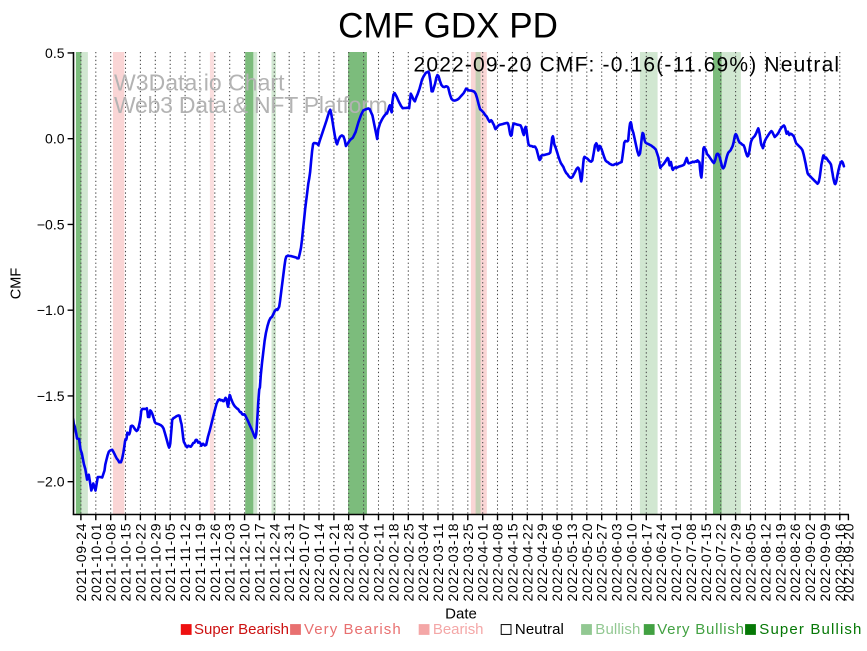  I want to click on svg-text: 2021-10-22, so click(140, 562).